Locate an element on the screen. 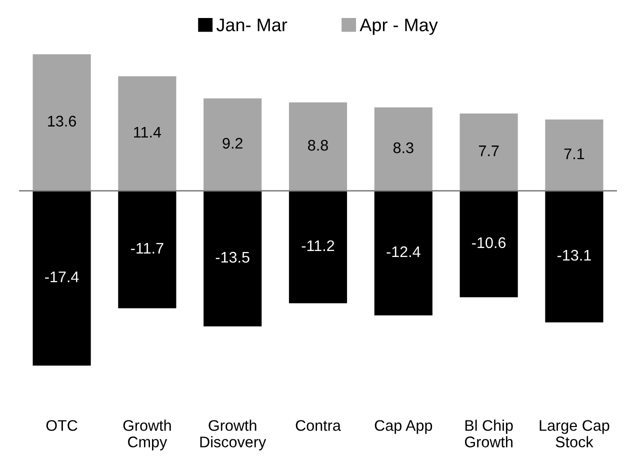 The width and height of the screenshot is (636, 461). data-label: 8.8 is located at coordinates (318, 145).